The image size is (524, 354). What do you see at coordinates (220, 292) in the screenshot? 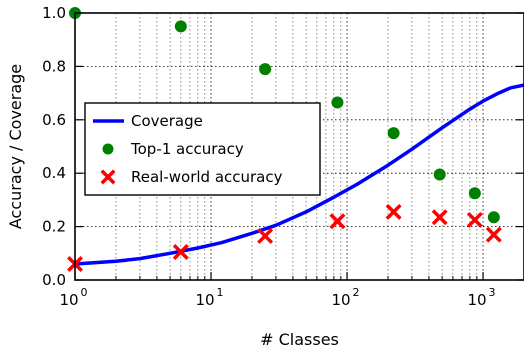
I see `x-tick-exponent: 1` at bounding box center [220, 292].